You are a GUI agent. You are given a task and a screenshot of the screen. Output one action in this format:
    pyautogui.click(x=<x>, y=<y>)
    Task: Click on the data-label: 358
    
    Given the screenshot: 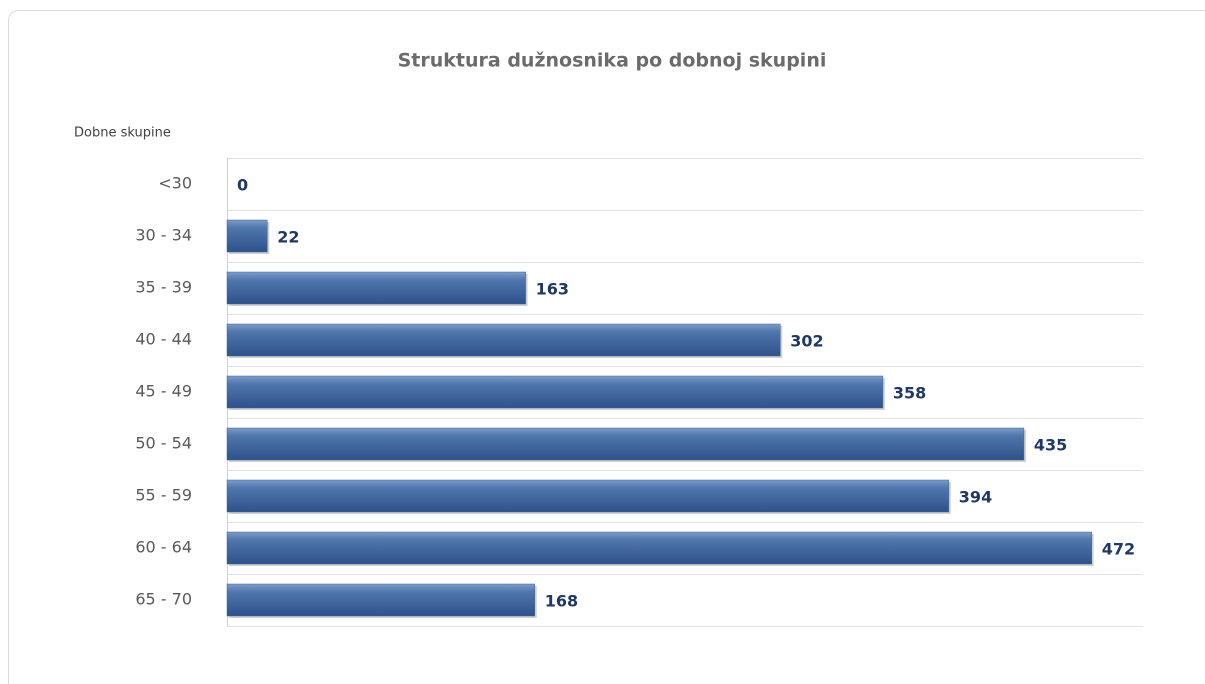 What is the action you would take?
    pyautogui.click(x=909, y=393)
    